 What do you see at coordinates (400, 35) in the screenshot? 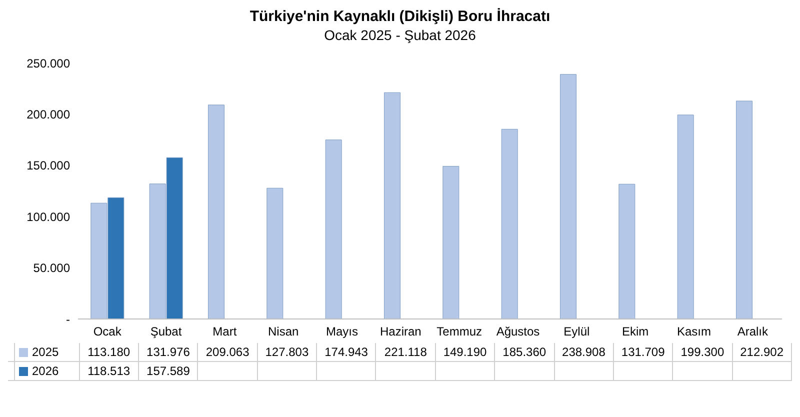
I see `chart-subtitle: Ocak 2025 - Şubat 2026` at bounding box center [400, 35].